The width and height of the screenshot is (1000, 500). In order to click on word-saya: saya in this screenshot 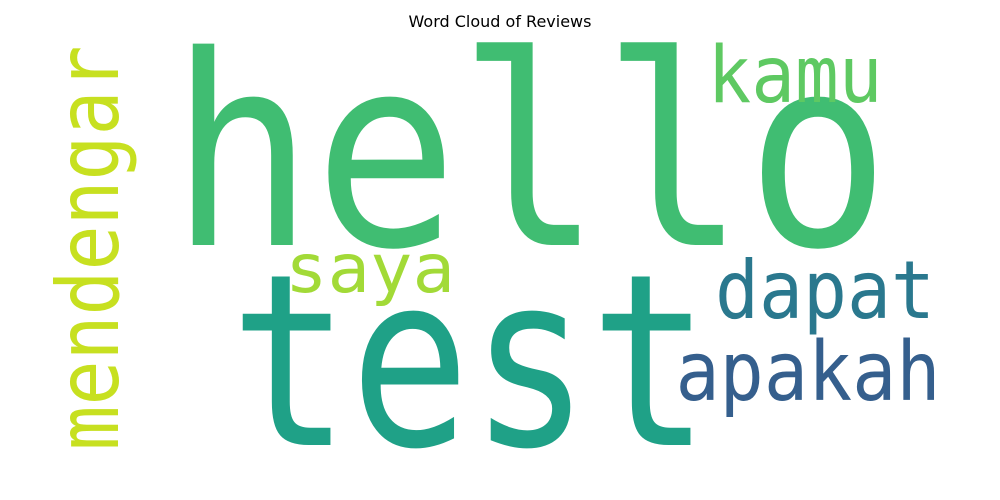, I will do `click(370, 269)`.